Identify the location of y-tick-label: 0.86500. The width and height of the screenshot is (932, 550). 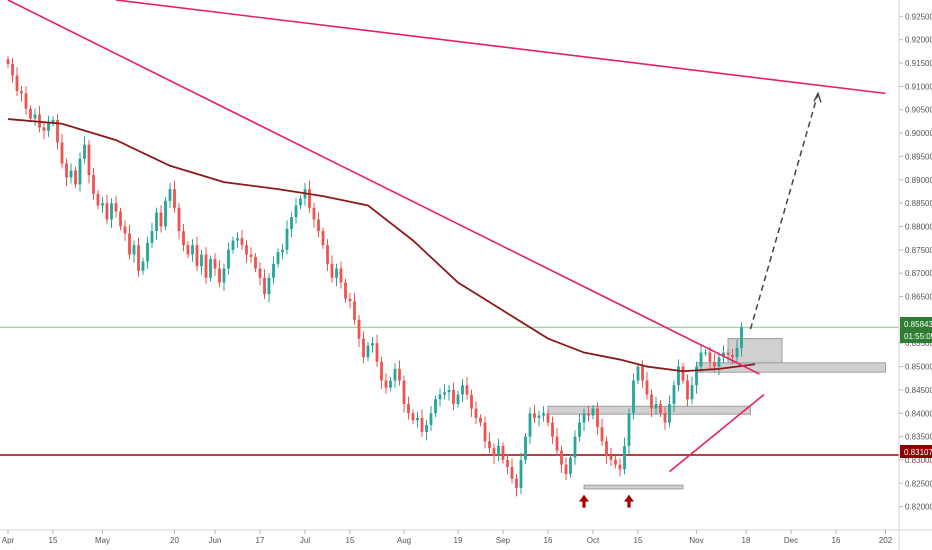
(918, 297).